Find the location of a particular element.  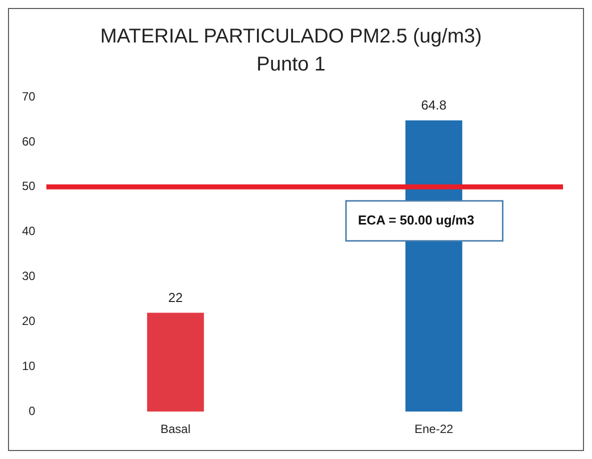

y-tick-label: 20 is located at coordinates (29, 321).